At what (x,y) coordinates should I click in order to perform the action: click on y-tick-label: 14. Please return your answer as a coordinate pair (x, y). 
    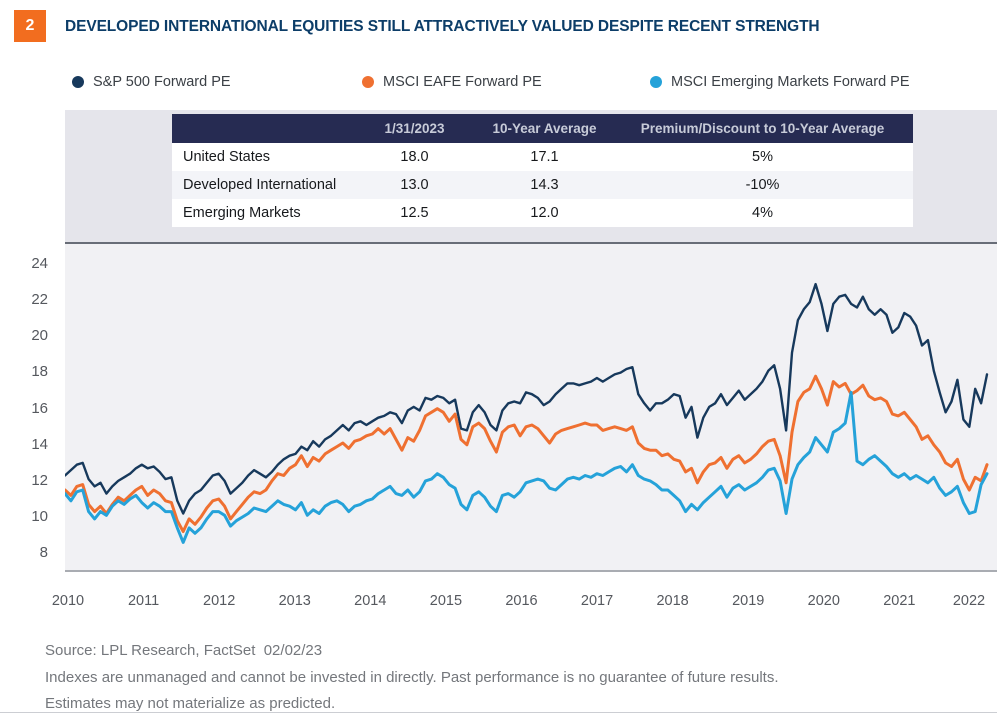
    Looking at the image, I should click on (39, 444).